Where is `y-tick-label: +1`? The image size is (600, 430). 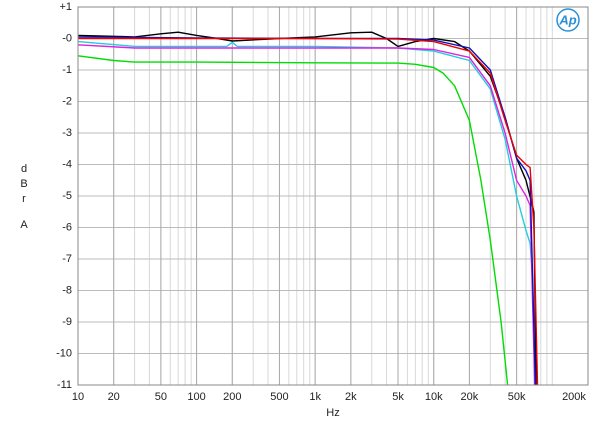 y-tick-label: +1 is located at coordinates (65, 7).